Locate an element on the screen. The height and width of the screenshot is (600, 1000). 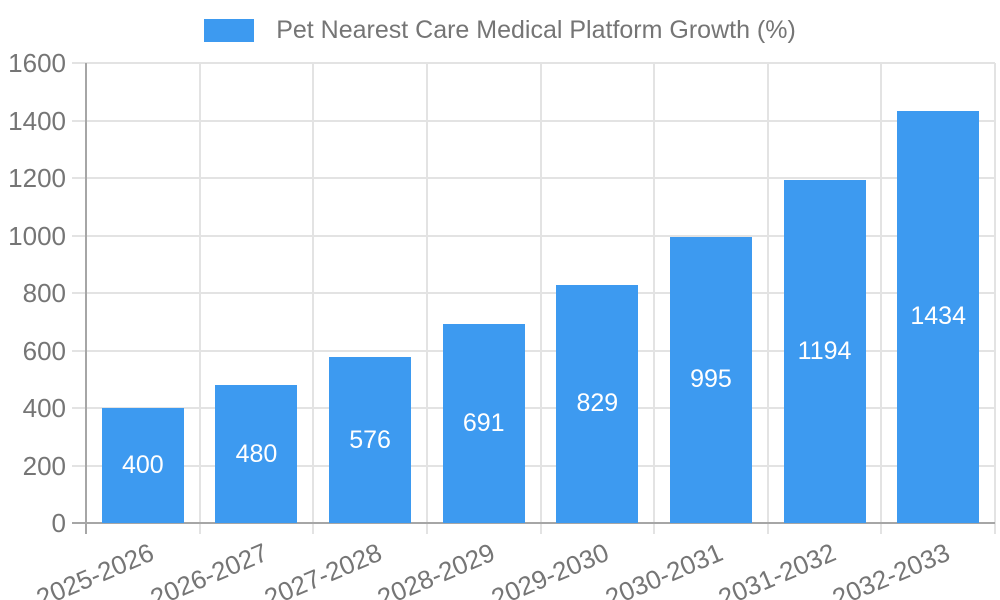
y-tick-label: 1400 is located at coordinates (37, 120).